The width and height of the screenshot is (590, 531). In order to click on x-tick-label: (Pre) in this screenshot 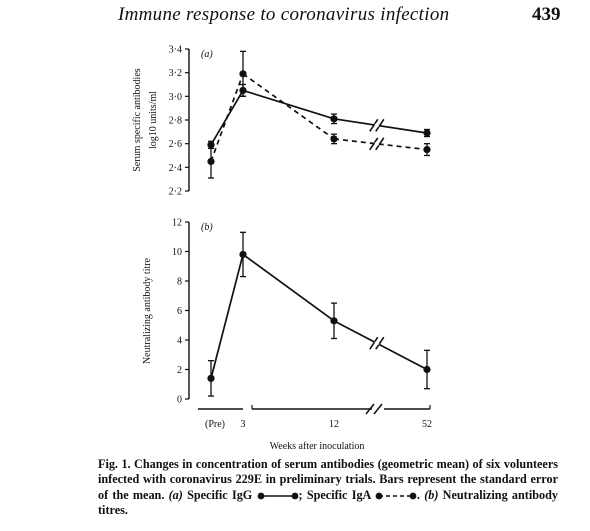, I will do `click(215, 424)`.